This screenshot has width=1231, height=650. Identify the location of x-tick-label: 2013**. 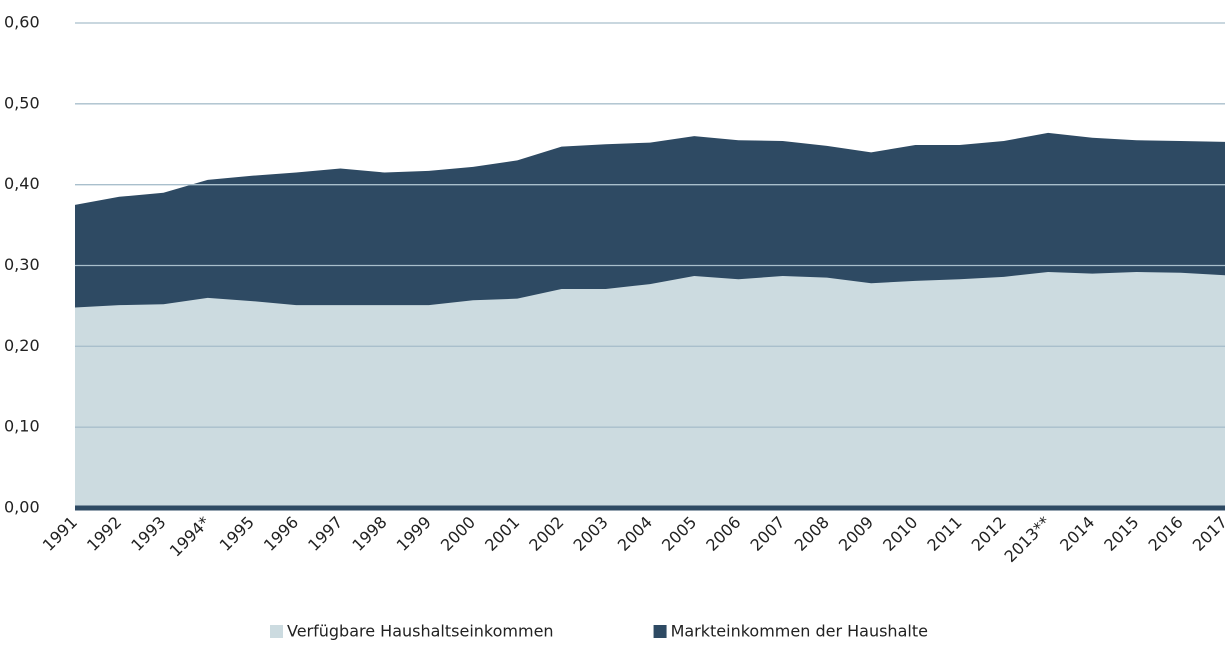
(1028, 540).